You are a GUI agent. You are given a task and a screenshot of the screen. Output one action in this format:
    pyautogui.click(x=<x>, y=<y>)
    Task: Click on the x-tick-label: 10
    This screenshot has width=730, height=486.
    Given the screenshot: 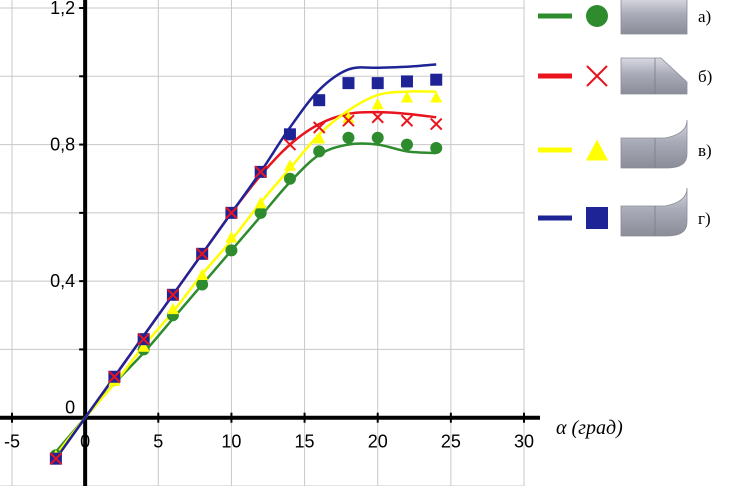 What is the action you would take?
    pyautogui.click(x=231, y=442)
    